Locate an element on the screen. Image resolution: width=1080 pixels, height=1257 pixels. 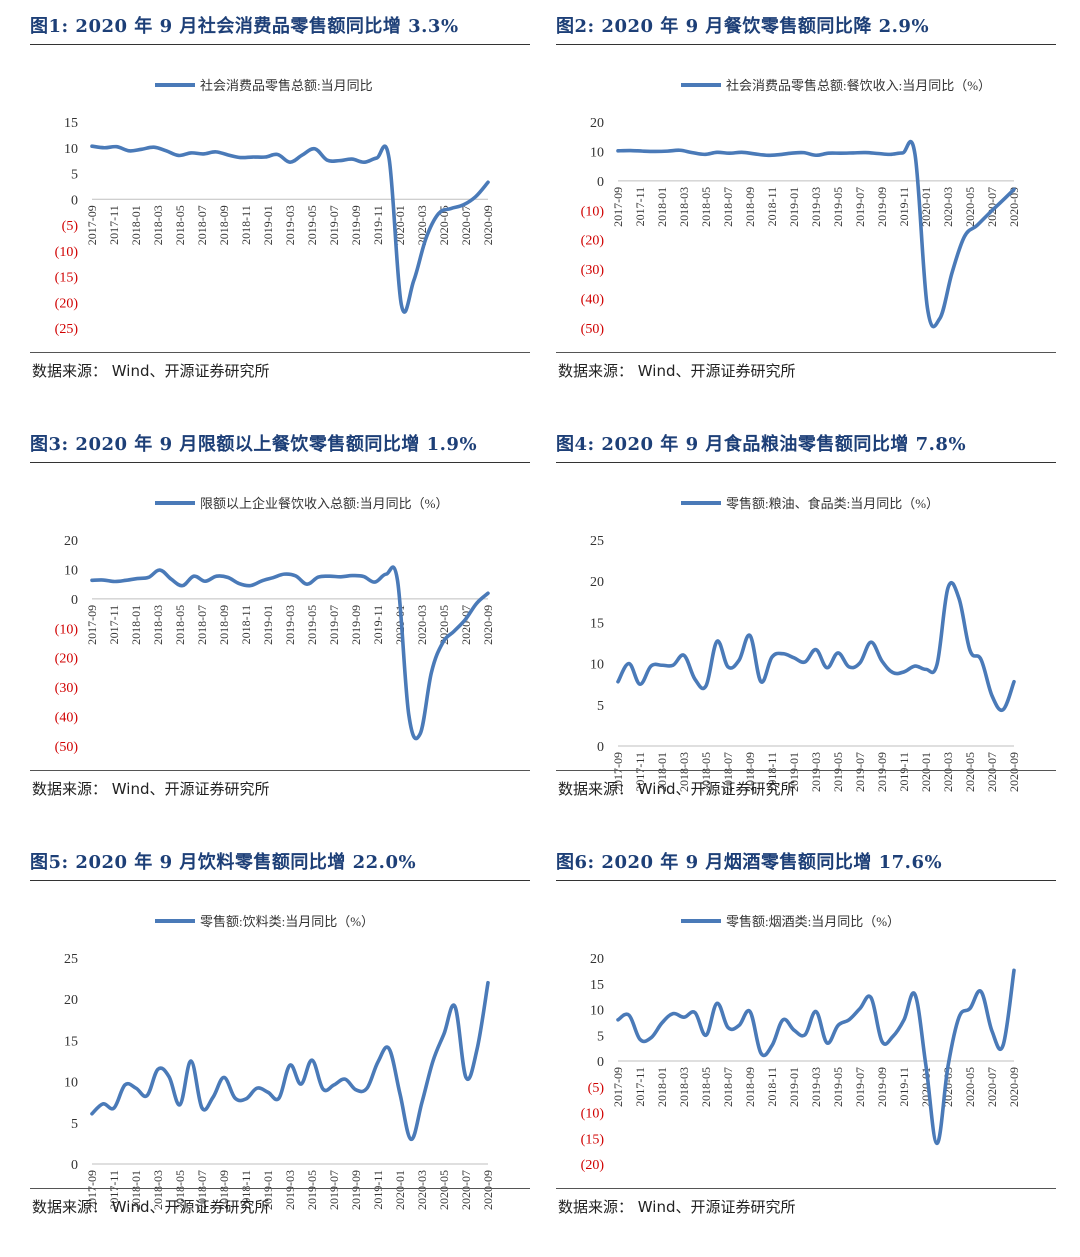
chart-title: 图1: 2020 年 9 月社会消费品零售额同比增 3.3% is located at coordinates (244, 26).